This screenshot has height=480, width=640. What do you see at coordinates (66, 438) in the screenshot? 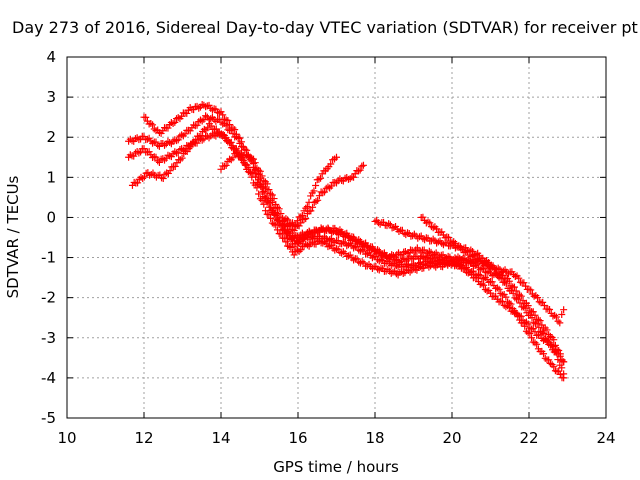
I see `x-tick-label: 10` at bounding box center [66, 438].